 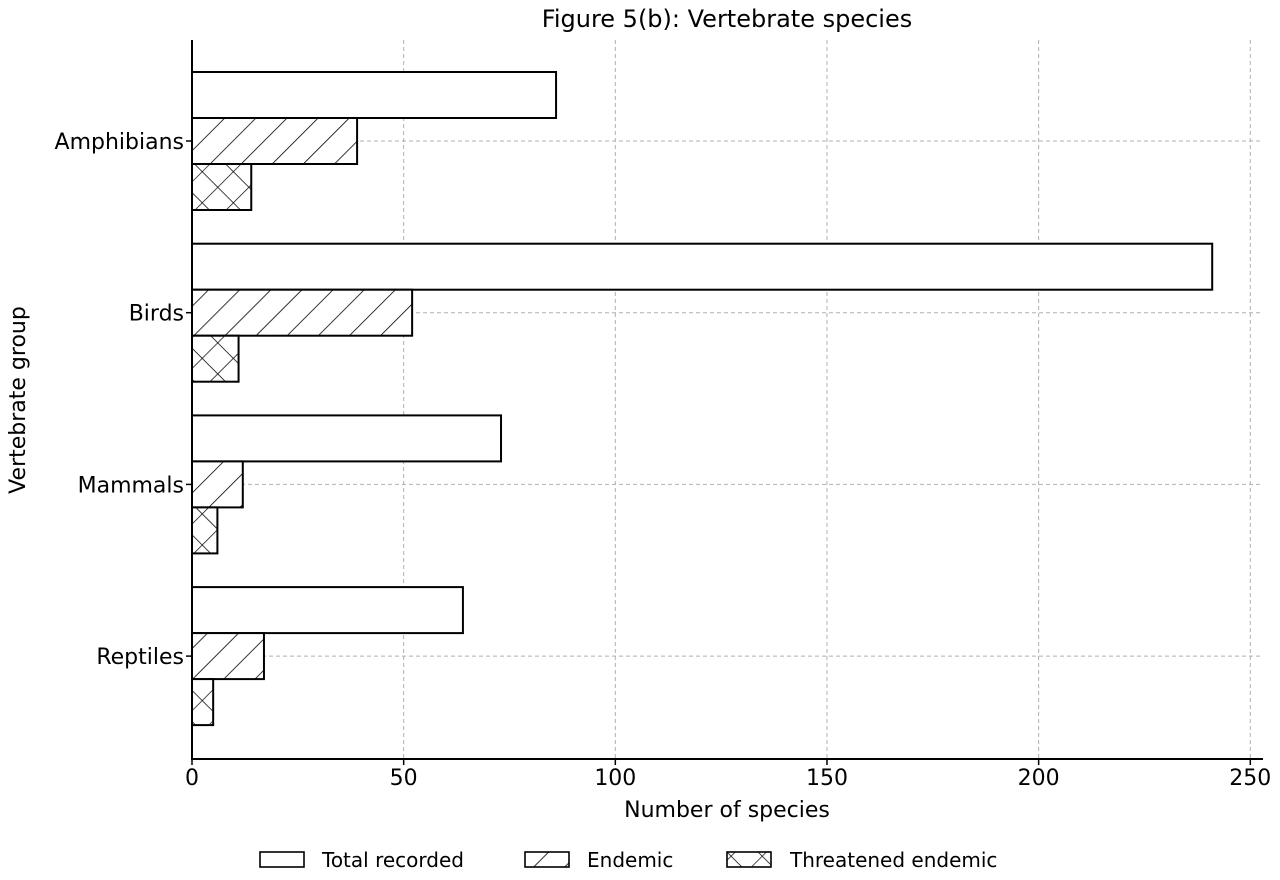 I want to click on x-tick-label: 250, so click(x=1250, y=778).